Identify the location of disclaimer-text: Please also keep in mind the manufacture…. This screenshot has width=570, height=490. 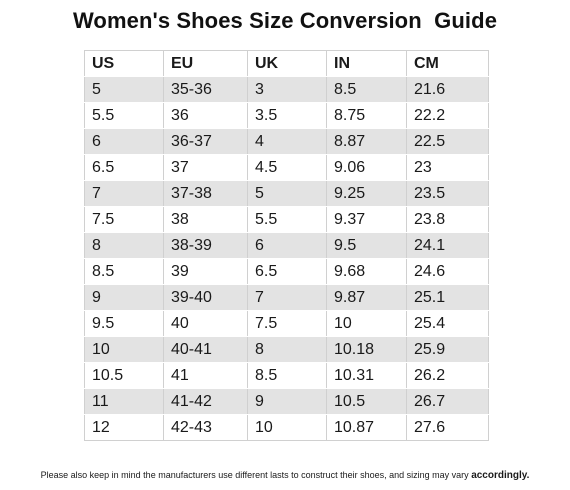
(256, 475).